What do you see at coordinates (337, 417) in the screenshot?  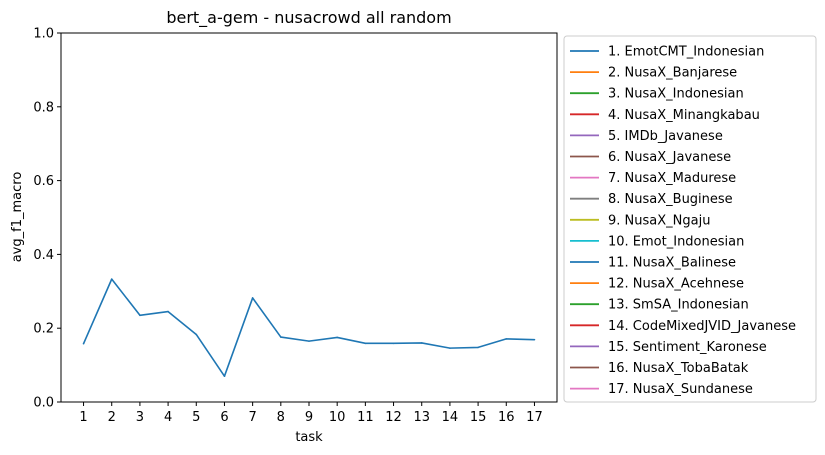 I see `x-tick-label: 10` at bounding box center [337, 417].